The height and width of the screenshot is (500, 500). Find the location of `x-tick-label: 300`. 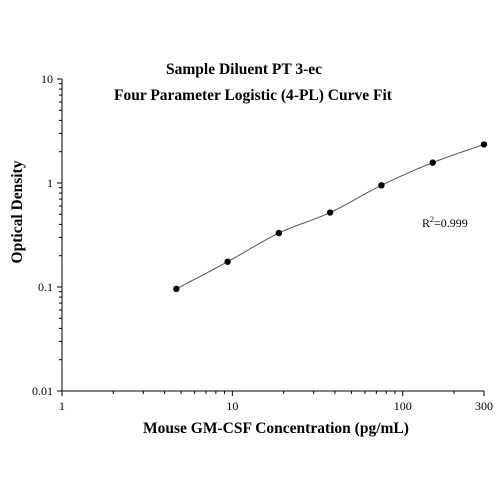

x-tick-label: 300 is located at coordinates (484, 406).